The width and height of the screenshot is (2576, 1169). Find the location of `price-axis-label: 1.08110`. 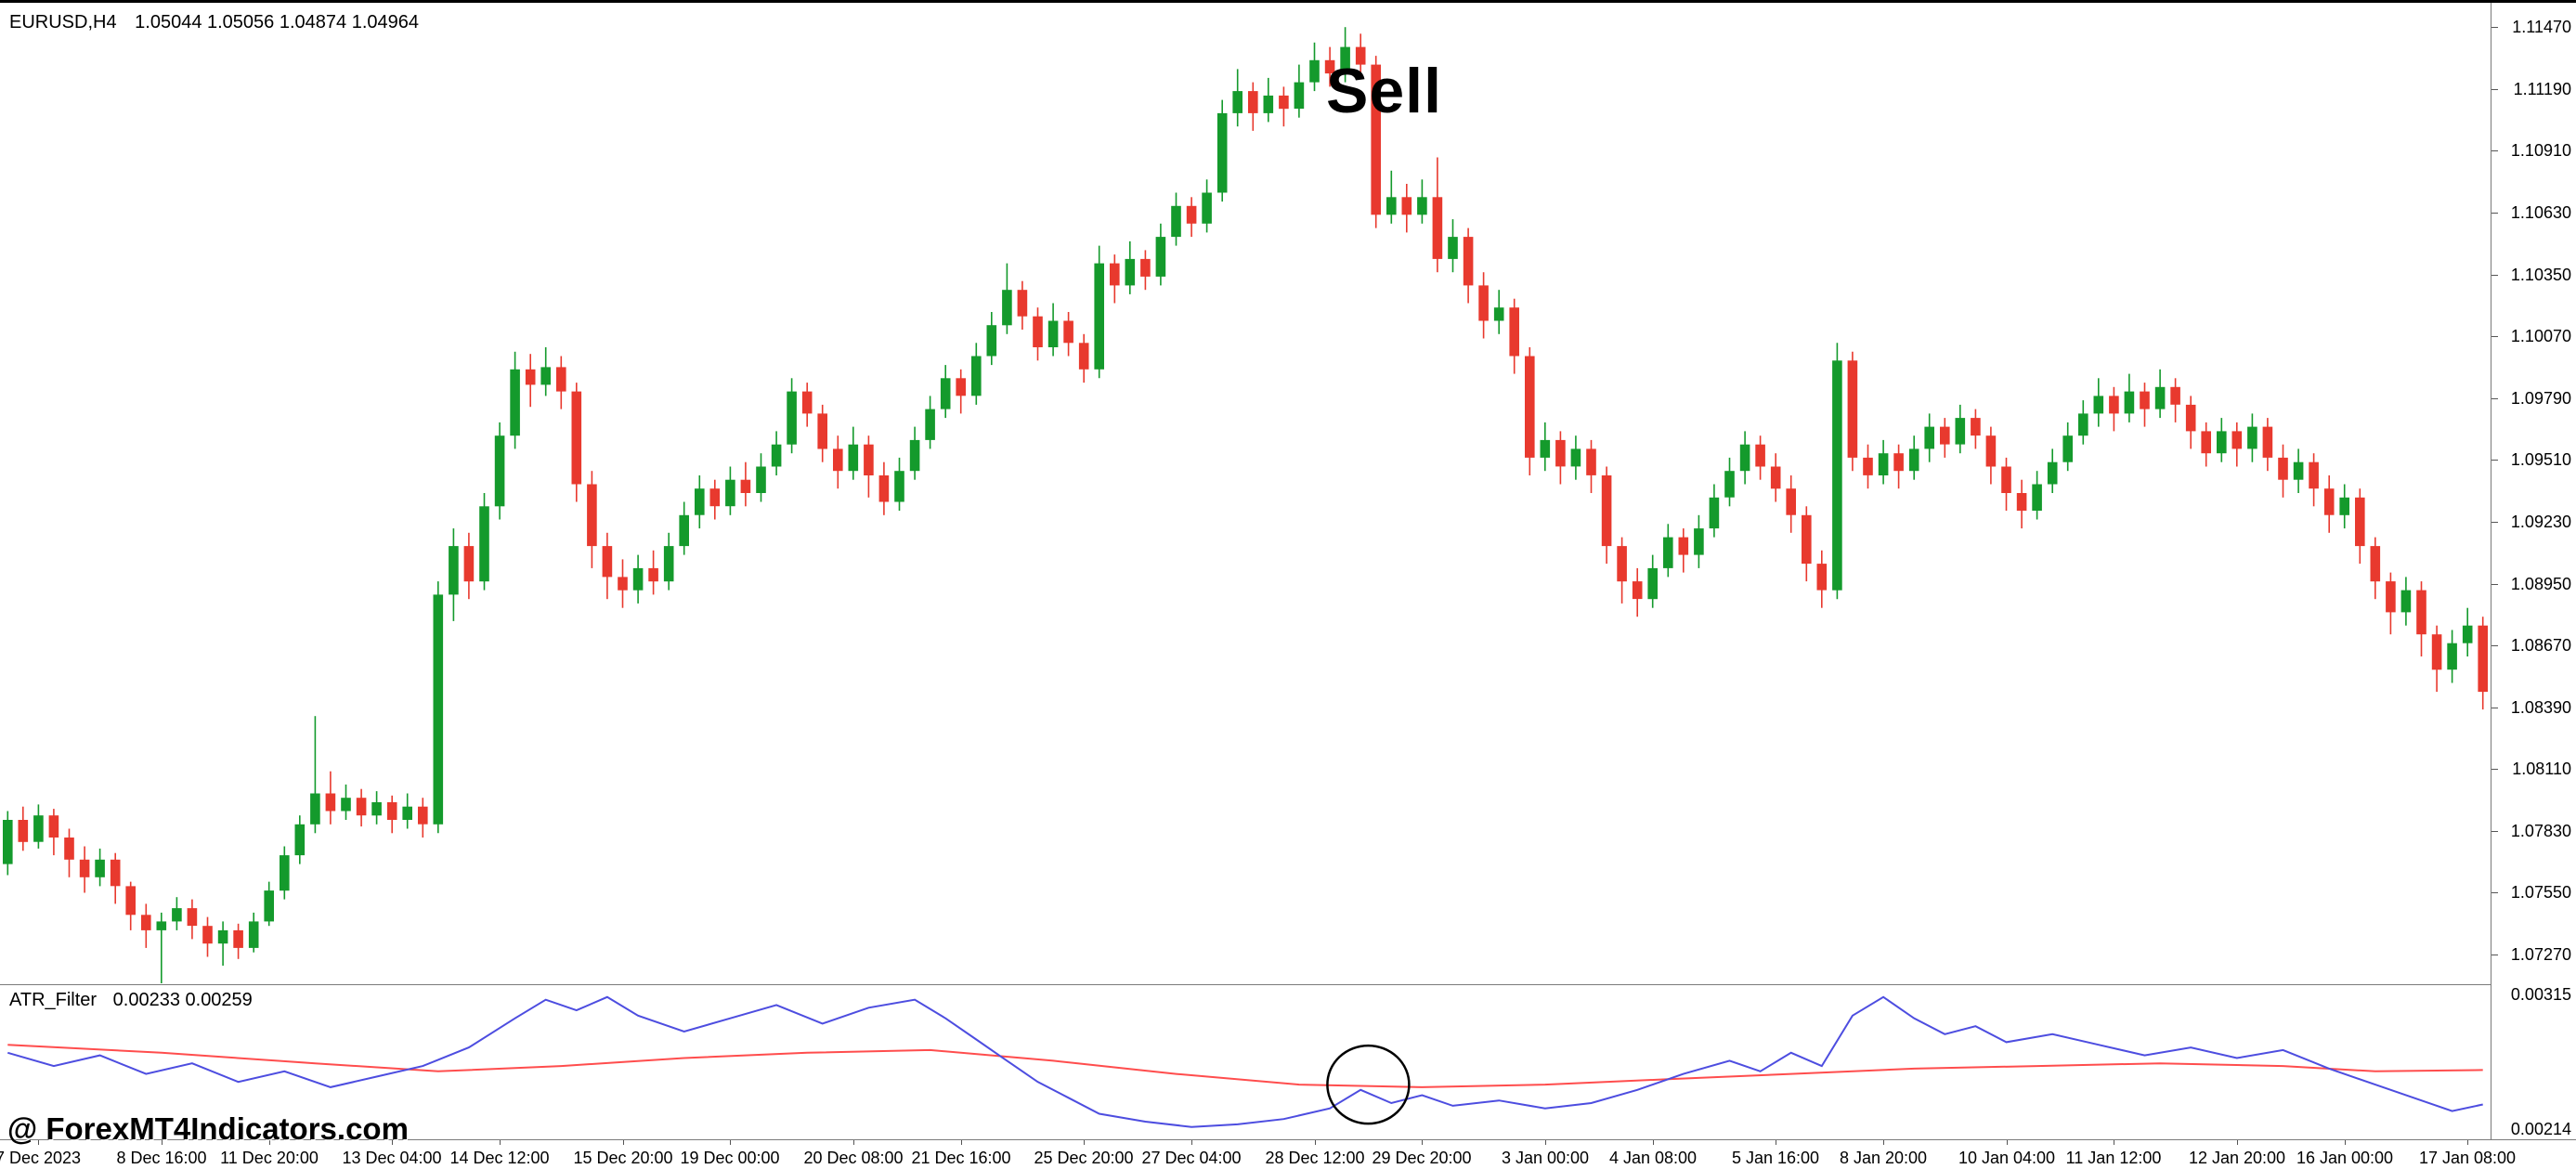

price-axis-label: 1.08110 is located at coordinates (2541, 769).